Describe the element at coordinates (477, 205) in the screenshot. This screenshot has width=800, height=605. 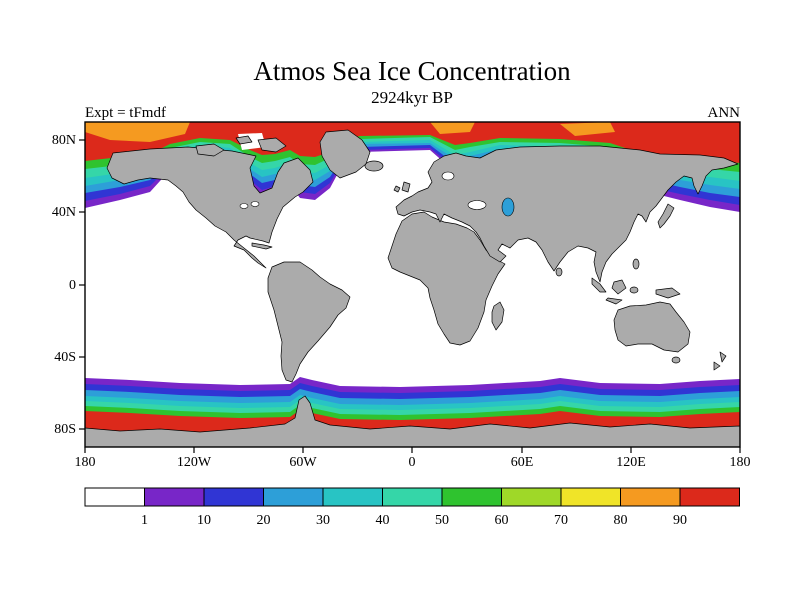
I see `black-sea` at that location.